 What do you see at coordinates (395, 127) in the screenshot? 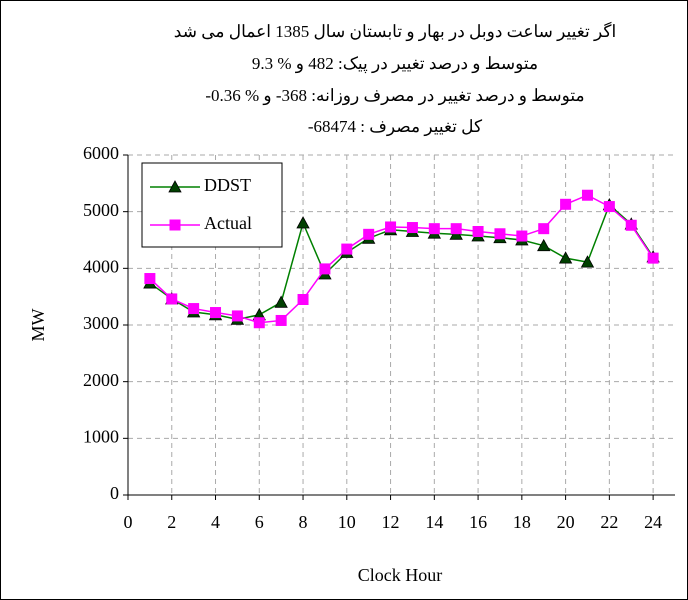
I see `chart-title: کل تغییر مصرف : 68474-` at bounding box center [395, 127].